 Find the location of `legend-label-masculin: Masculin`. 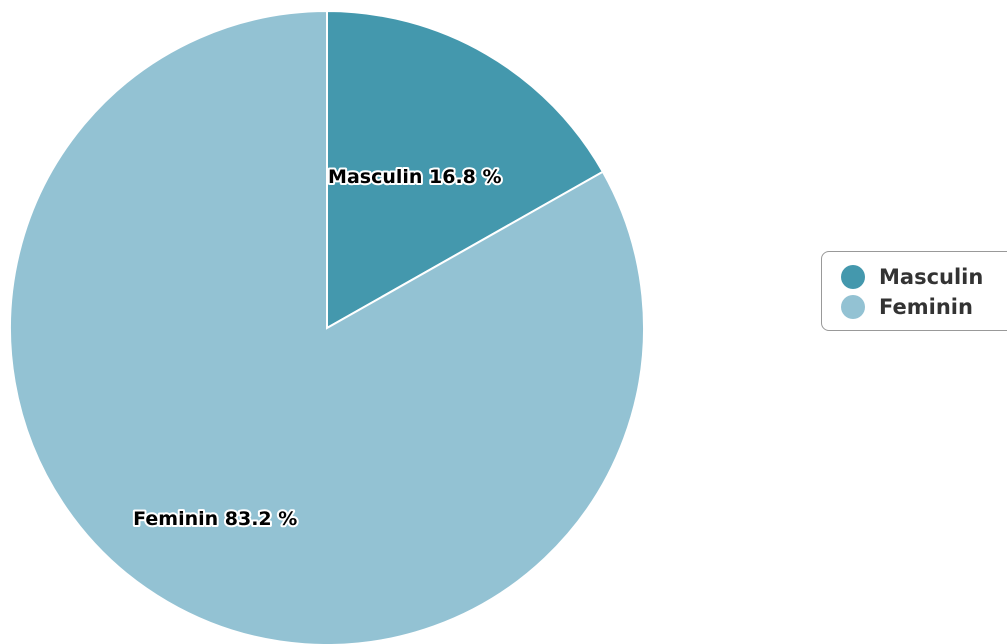

legend-label-masculin: Masculin is located at coordinates (931, 277).